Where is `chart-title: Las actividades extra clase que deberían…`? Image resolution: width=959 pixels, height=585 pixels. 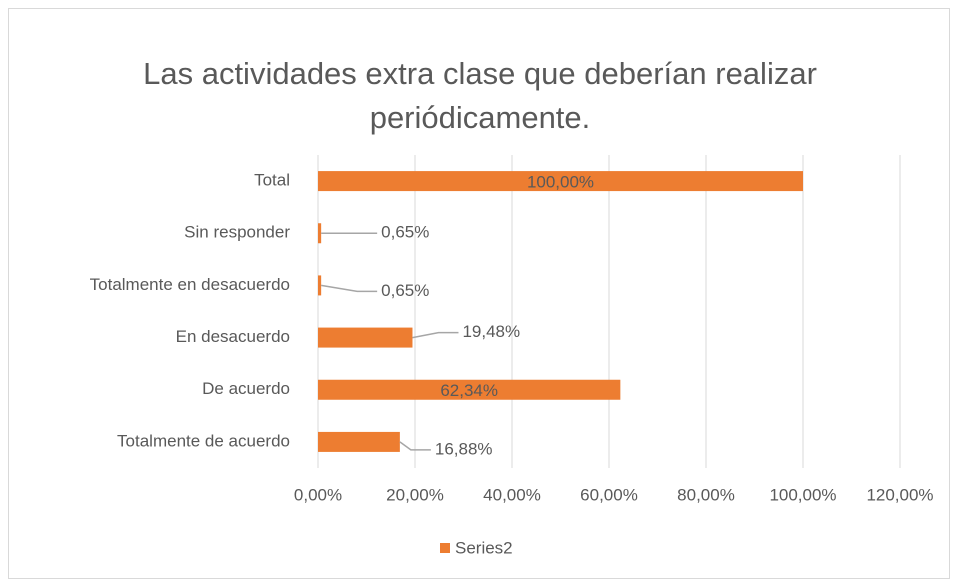 chart-title: Las actividades extra clase que deberían… is located at coordinates (480, 95).